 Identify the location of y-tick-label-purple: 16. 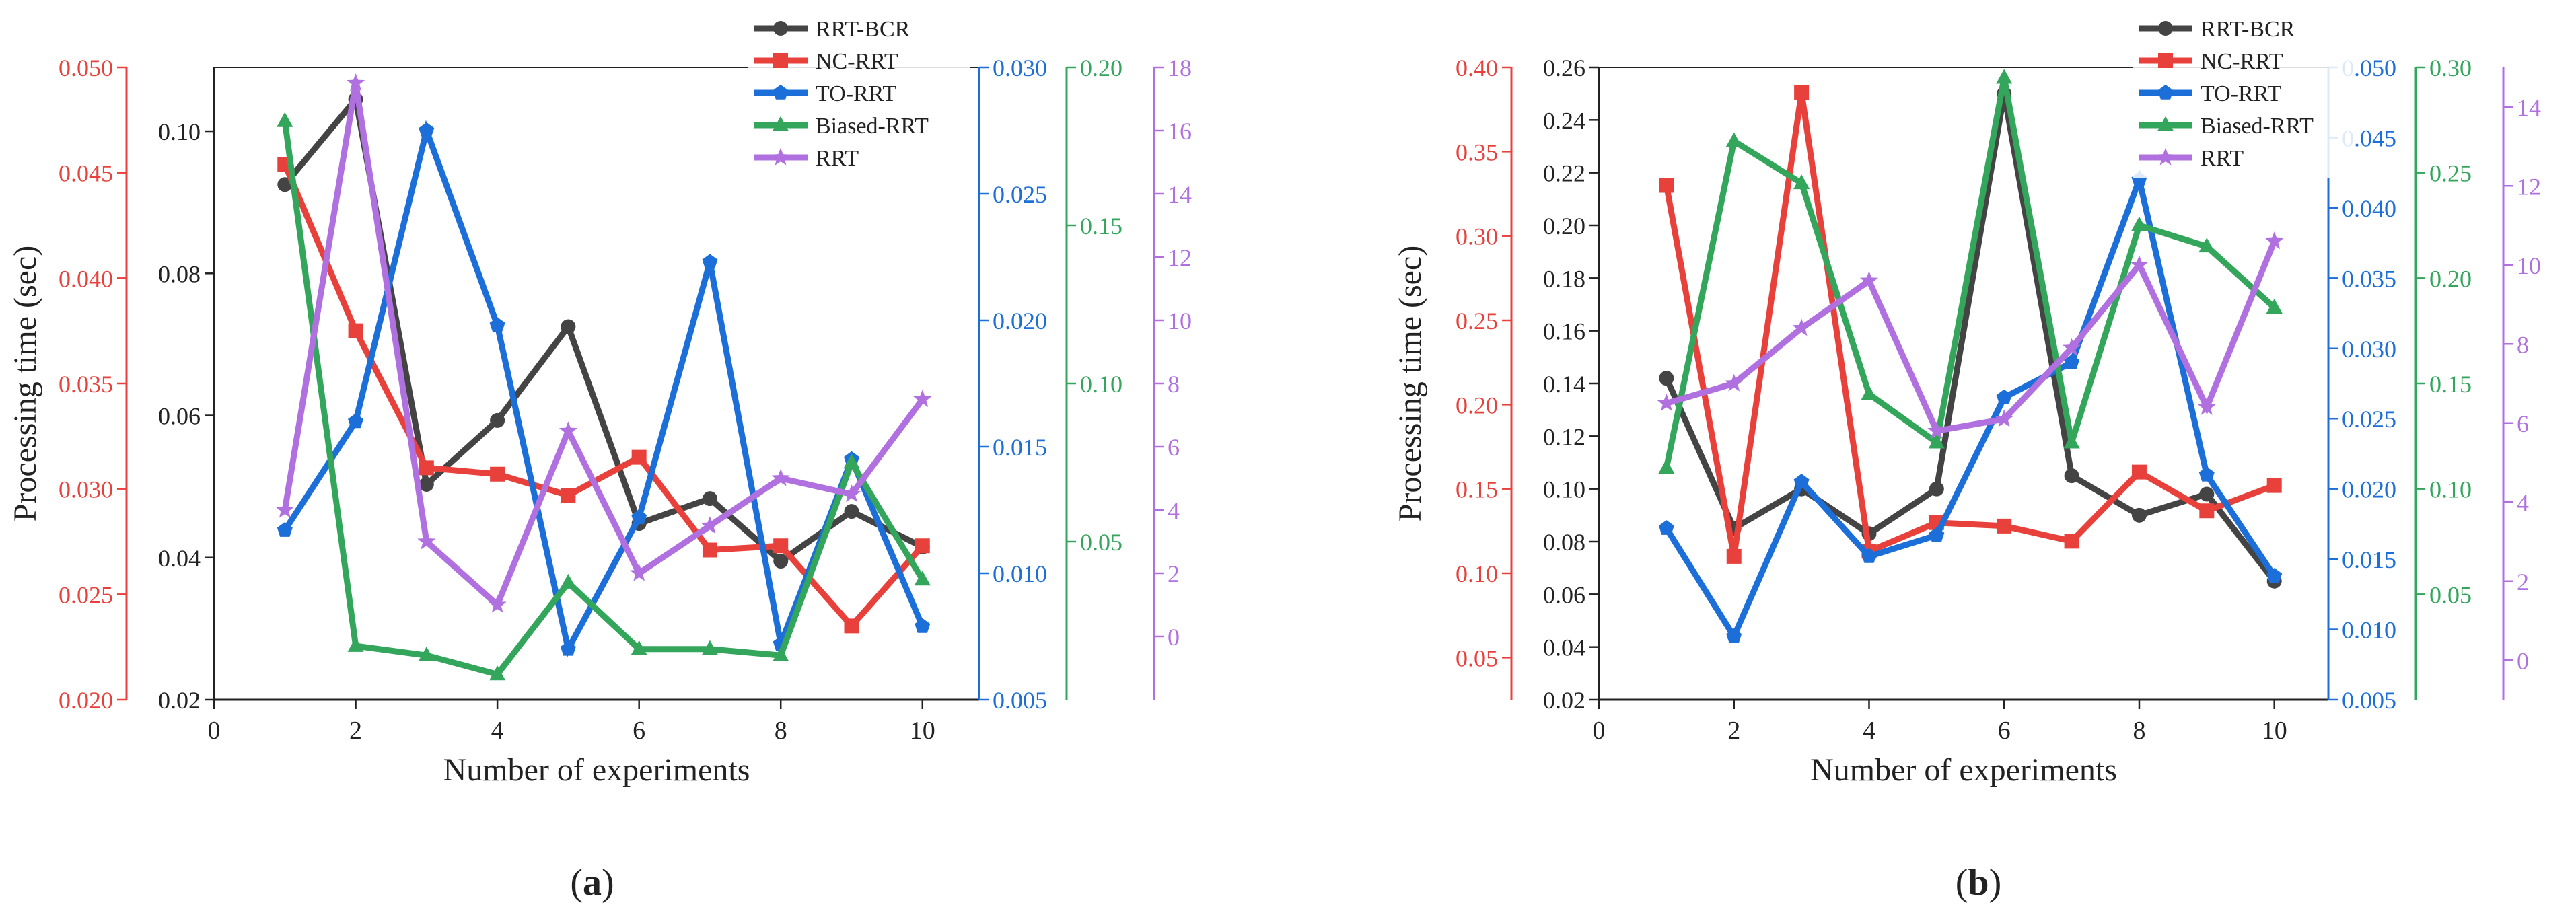
(1180, 132).